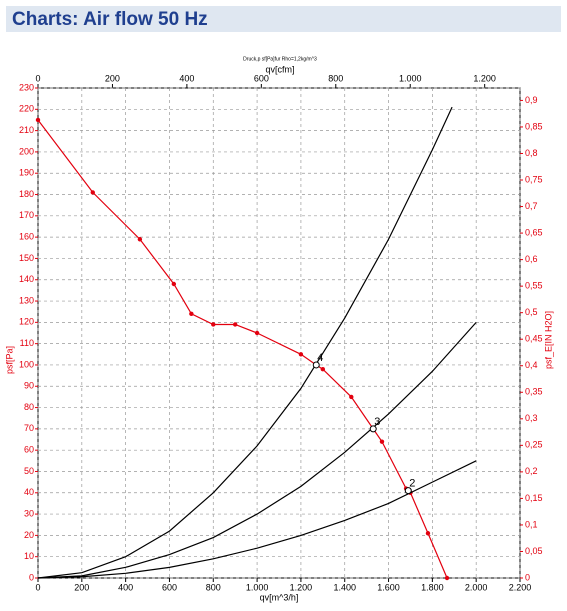 This screenshot has height=611, width=567. Describe the element at coordinates (534, 339) in the screenshot. I see `y2-tick-label: 0,45` at that location.